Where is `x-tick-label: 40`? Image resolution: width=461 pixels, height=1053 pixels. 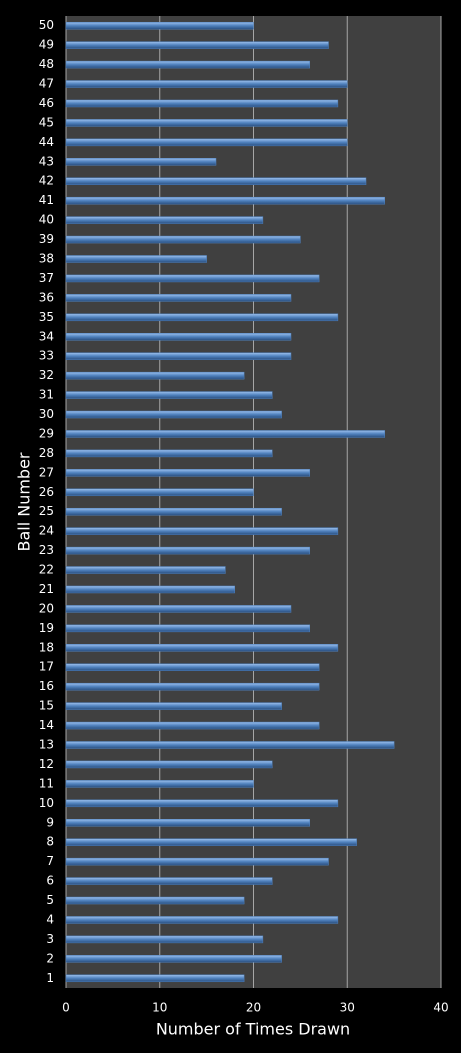 x-tick-label: 40 is located at coordinates (440, 1008).